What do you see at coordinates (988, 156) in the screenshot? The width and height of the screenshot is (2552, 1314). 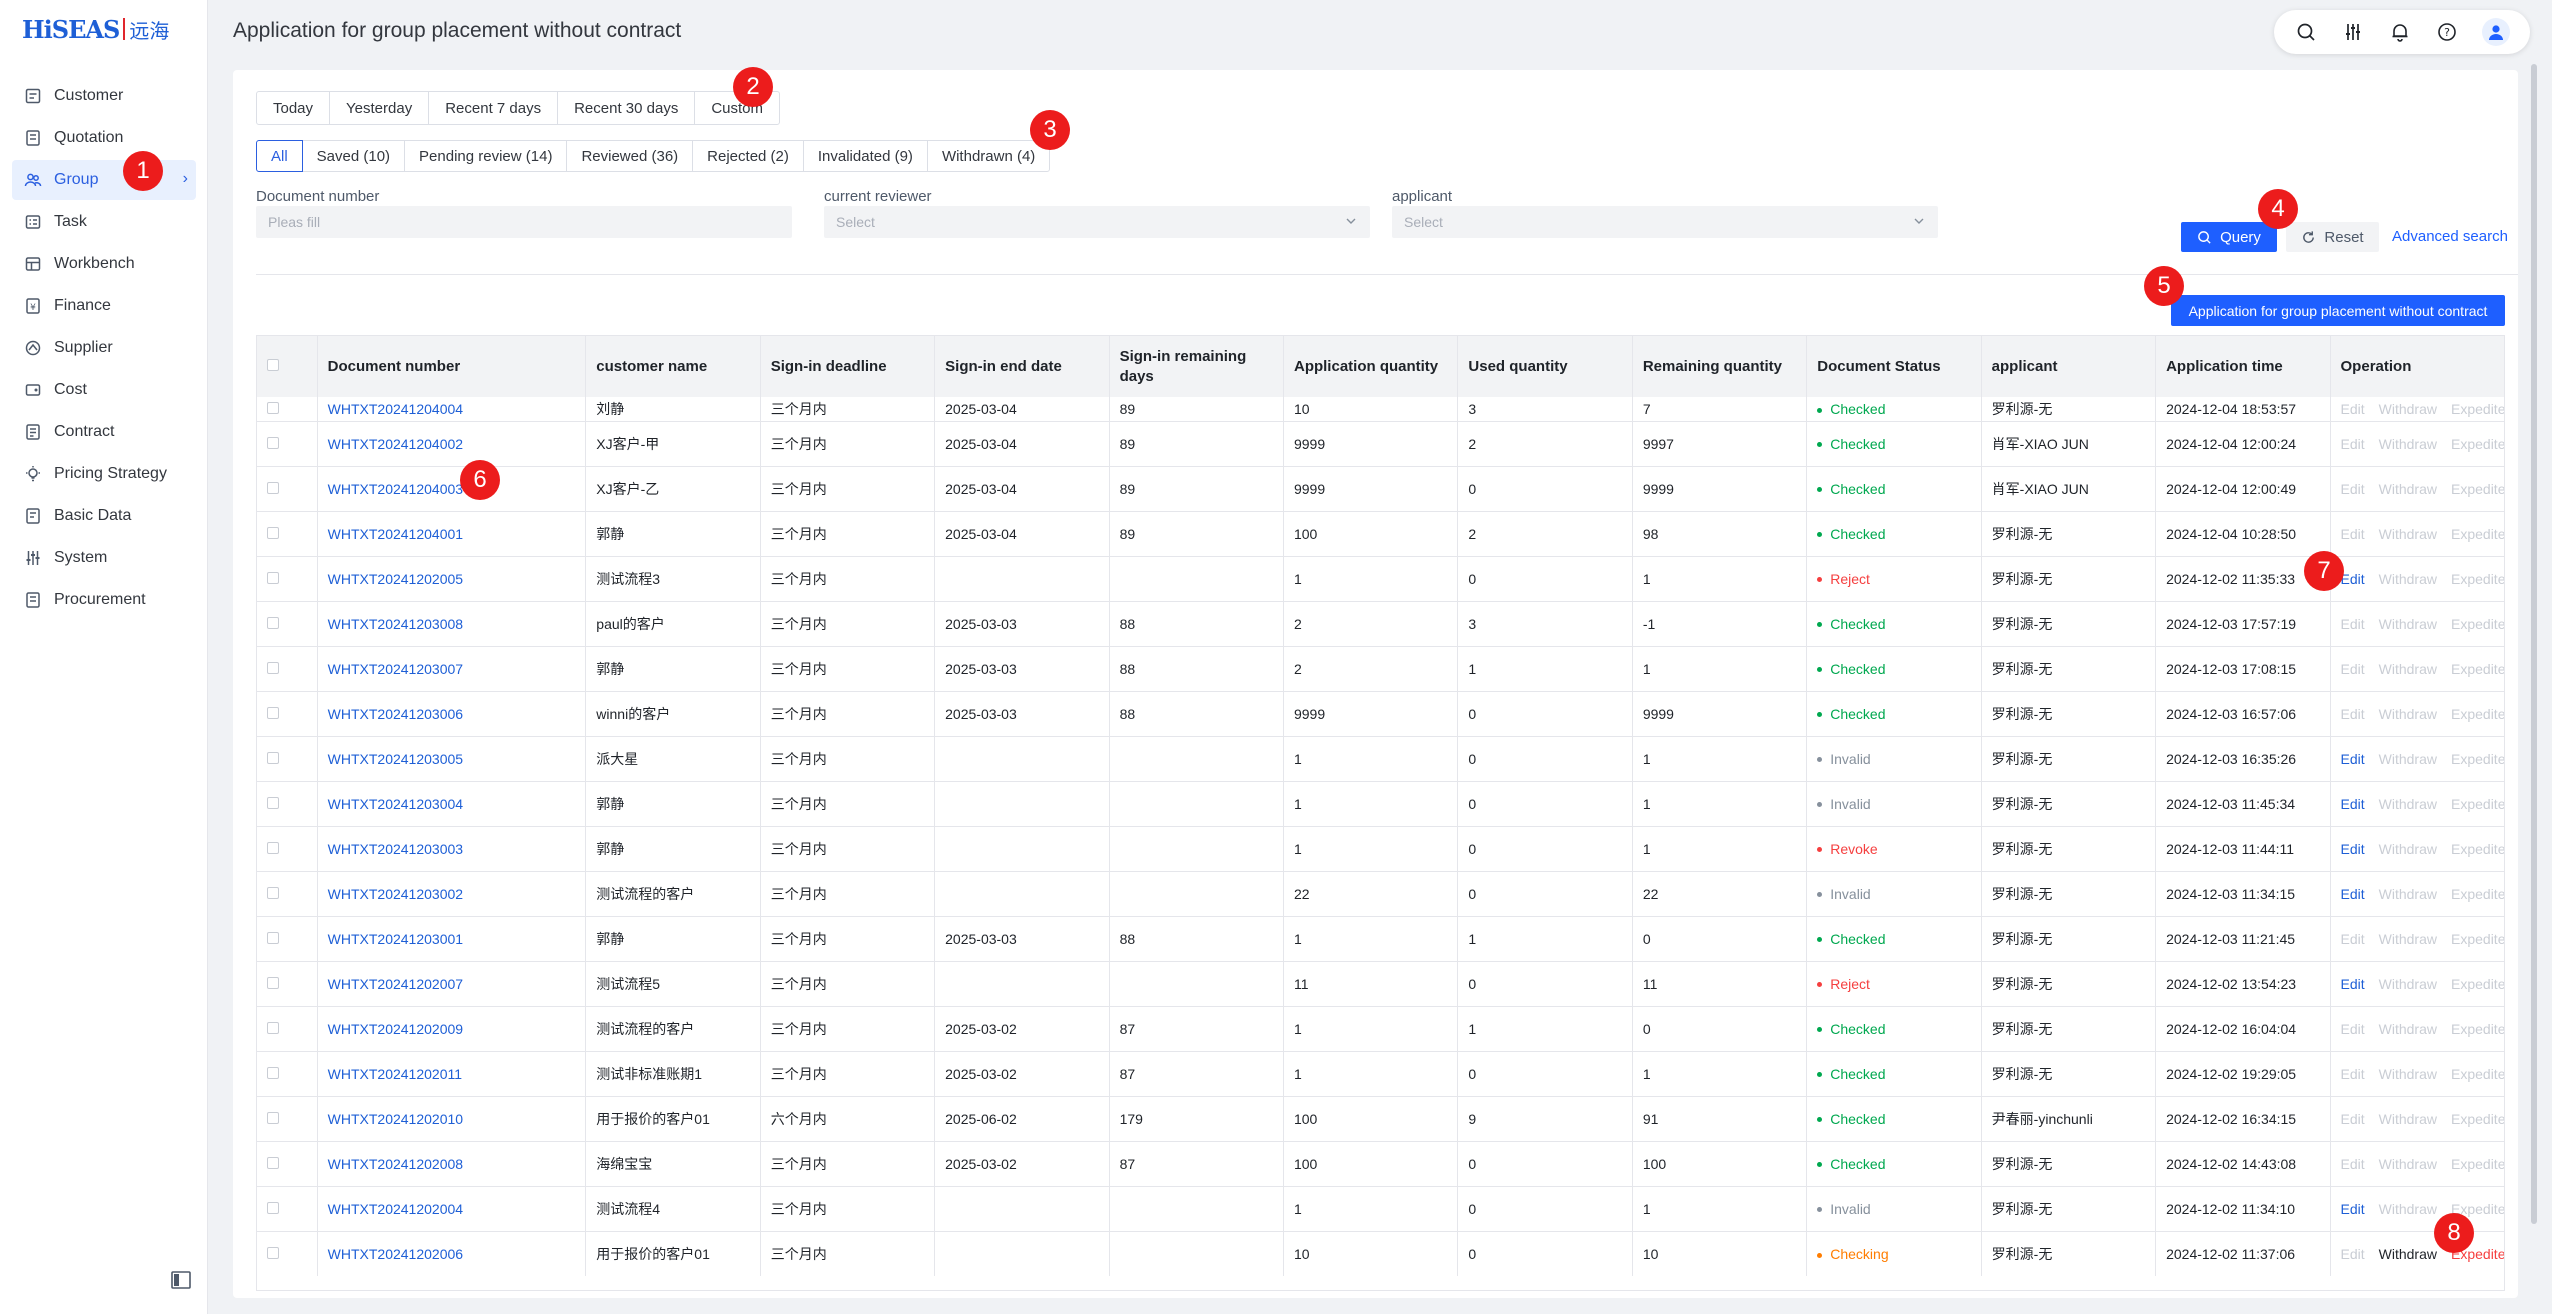 I see `status-tab-withdrawn: Withdrawn (4)` at bounding box center [988, 156].